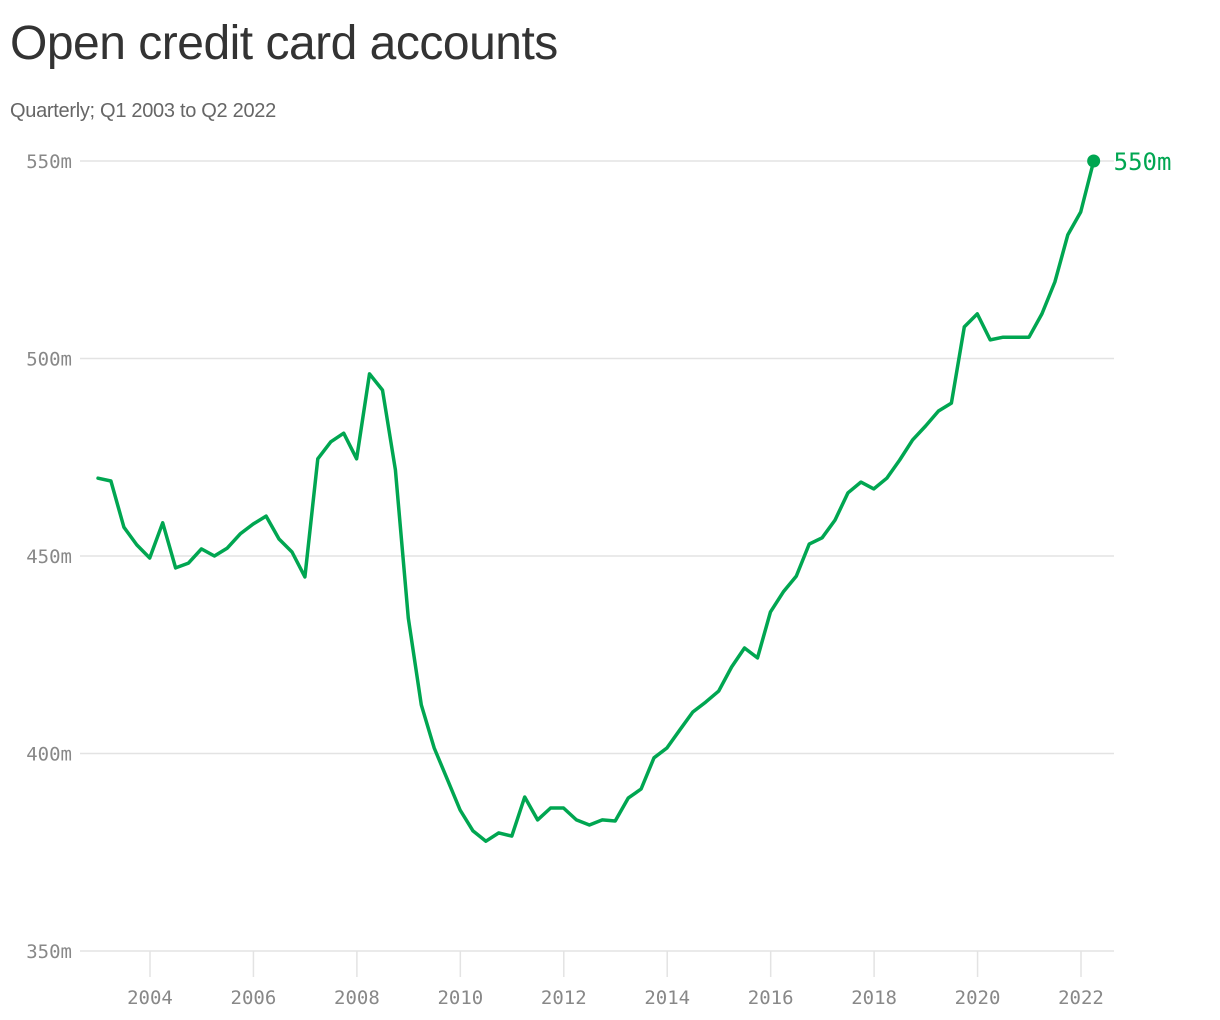  What do you see at coordinates (49, 755) in the screenshot?
I see `y-tick-label: 400m` at bounding box center [49, 755].